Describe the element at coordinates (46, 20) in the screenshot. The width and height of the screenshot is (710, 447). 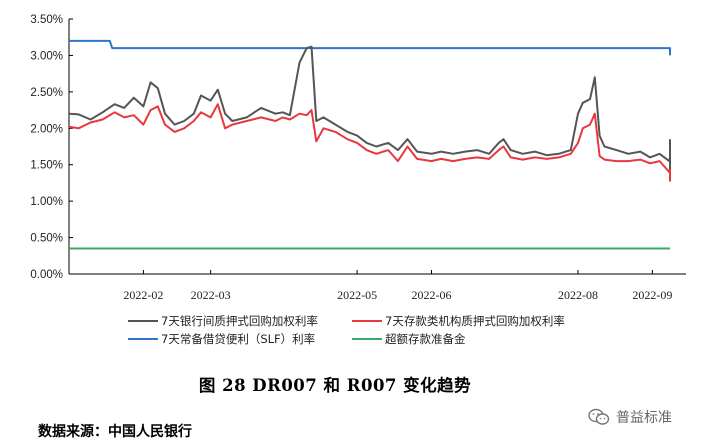
I see `y-tick-label: 3.50%` at that location.